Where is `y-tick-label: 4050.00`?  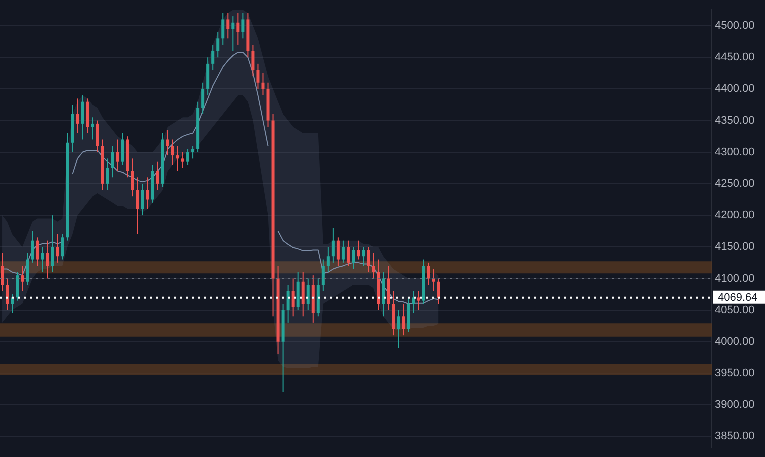 y-tick-label: 4050.00 is located at coordinates (735, 310).